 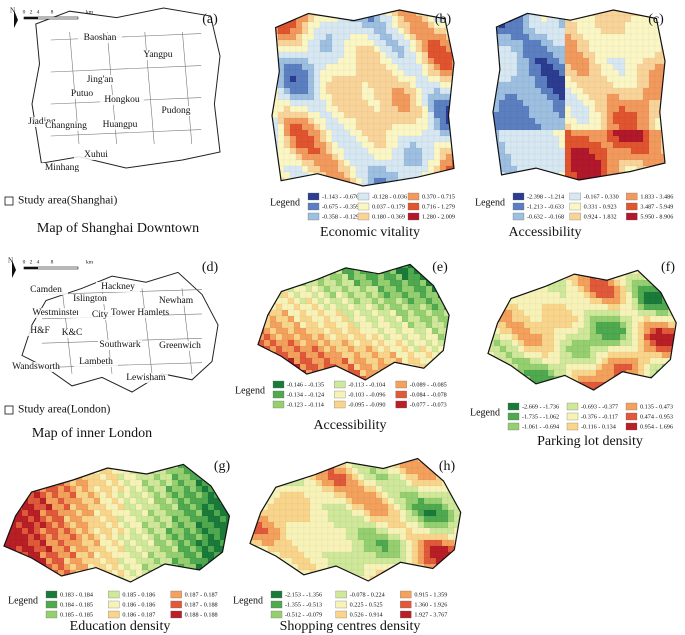 I want to click on district-name: Hongkou, so click(x=122, y=100).